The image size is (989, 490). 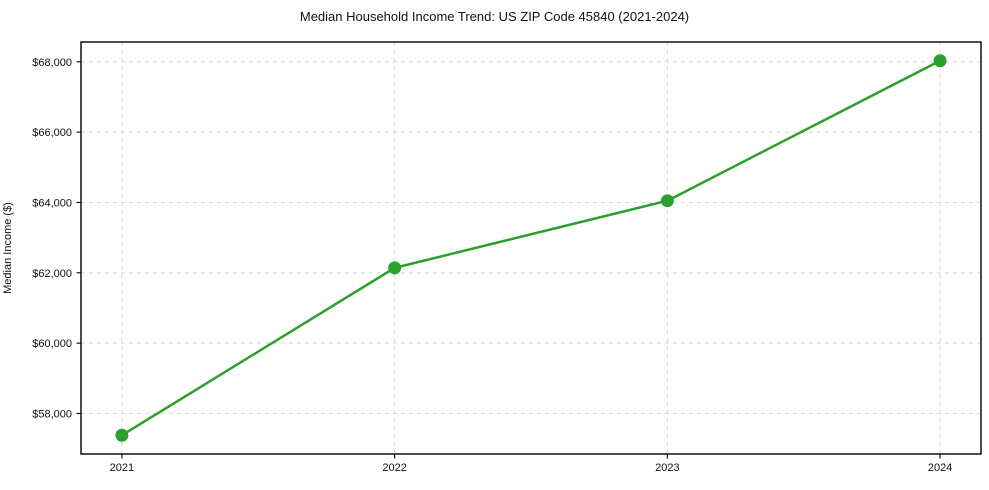 I want to click on y-tick-label: $58,000, so click(x=52, y=414).